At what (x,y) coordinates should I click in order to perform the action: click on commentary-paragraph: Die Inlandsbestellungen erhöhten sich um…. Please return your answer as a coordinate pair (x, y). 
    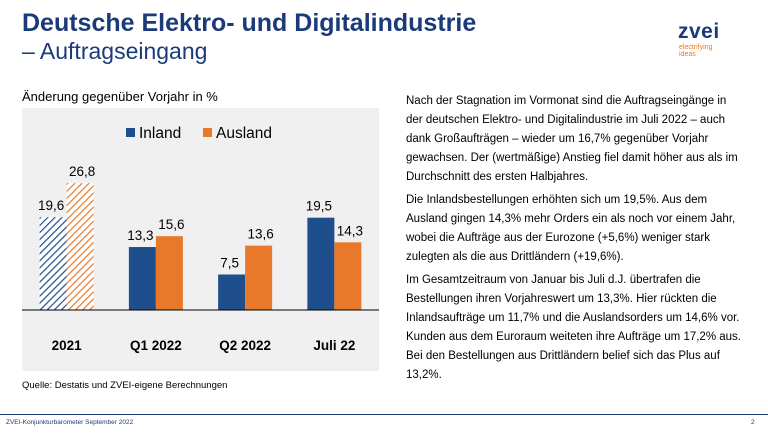
    Looking at the image, I should click on (571, 228).